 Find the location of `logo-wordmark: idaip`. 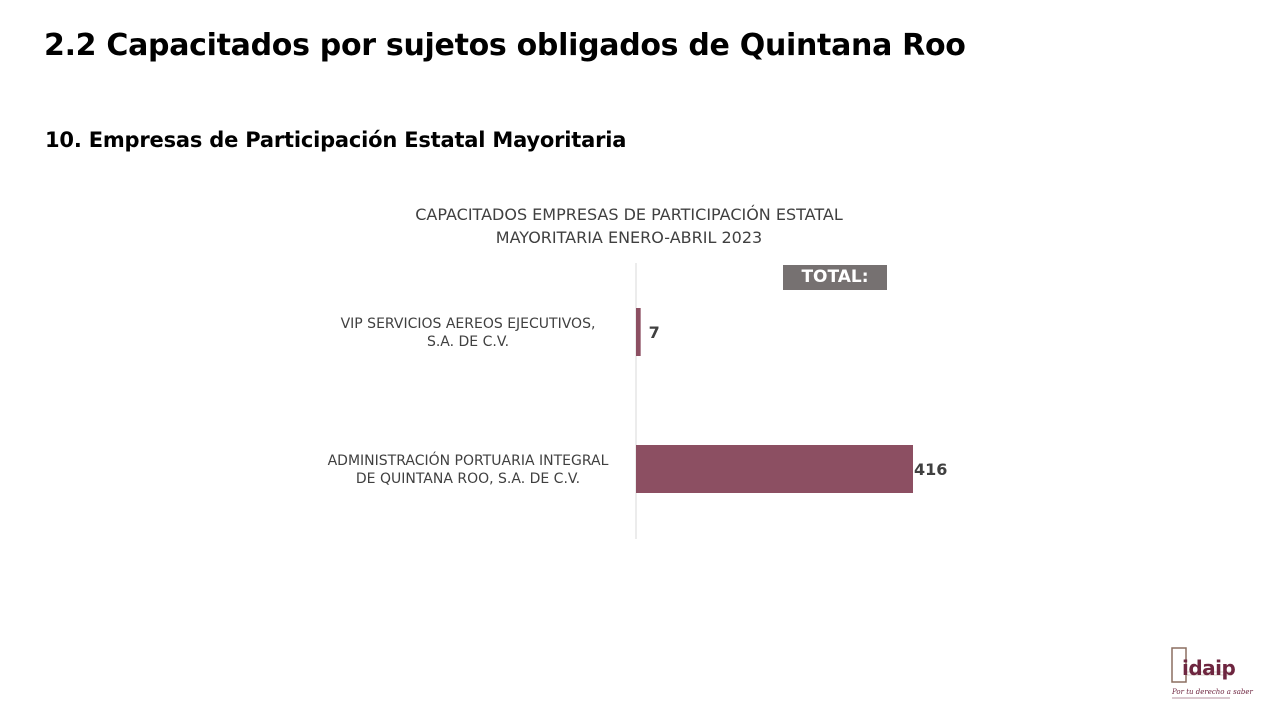

logo-wordmark: idaip is located at coordinates (1209, 668).